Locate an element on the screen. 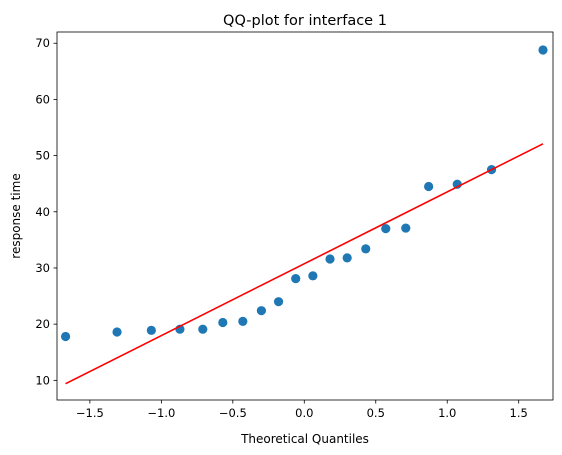  x-tick-label: 1.5 is located at coordinates (519, 413).